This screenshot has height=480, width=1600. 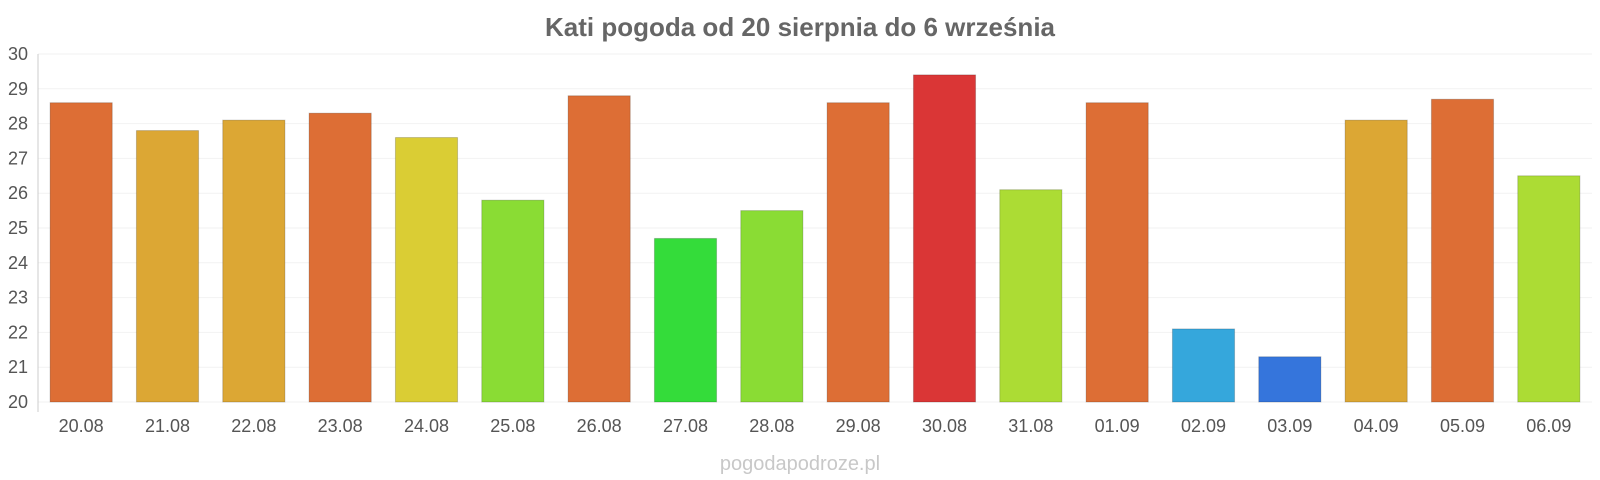 I want to click on y-tick-label: 29, so click(x=18, y=89).